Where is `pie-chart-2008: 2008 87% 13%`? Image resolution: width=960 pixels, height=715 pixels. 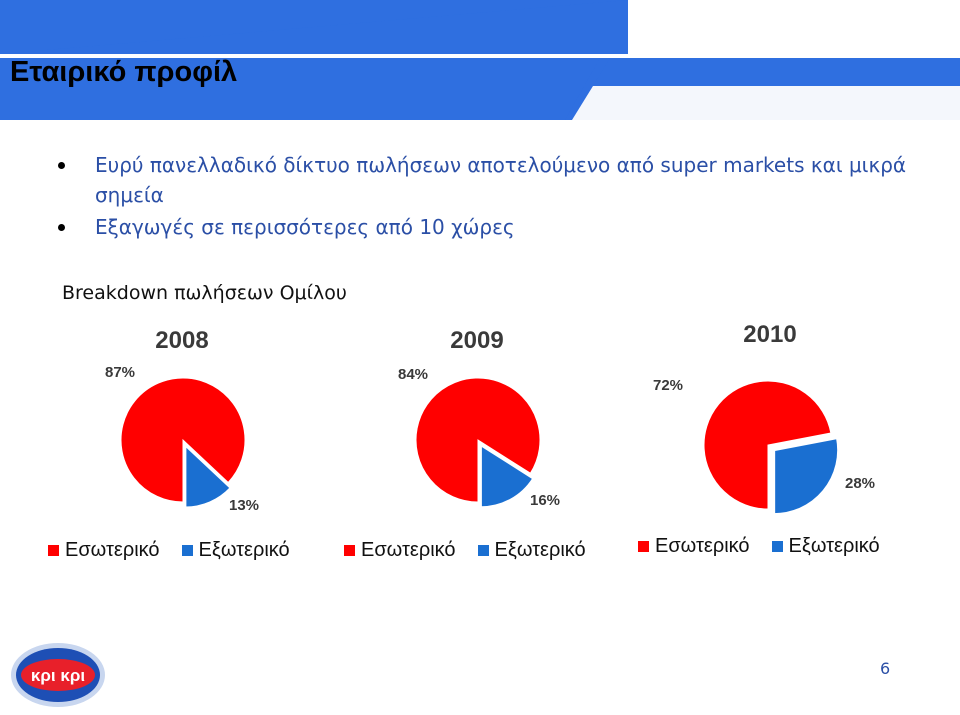
pie-chart-2008: 2008 87% 13% is located at coordinates (188, 440).